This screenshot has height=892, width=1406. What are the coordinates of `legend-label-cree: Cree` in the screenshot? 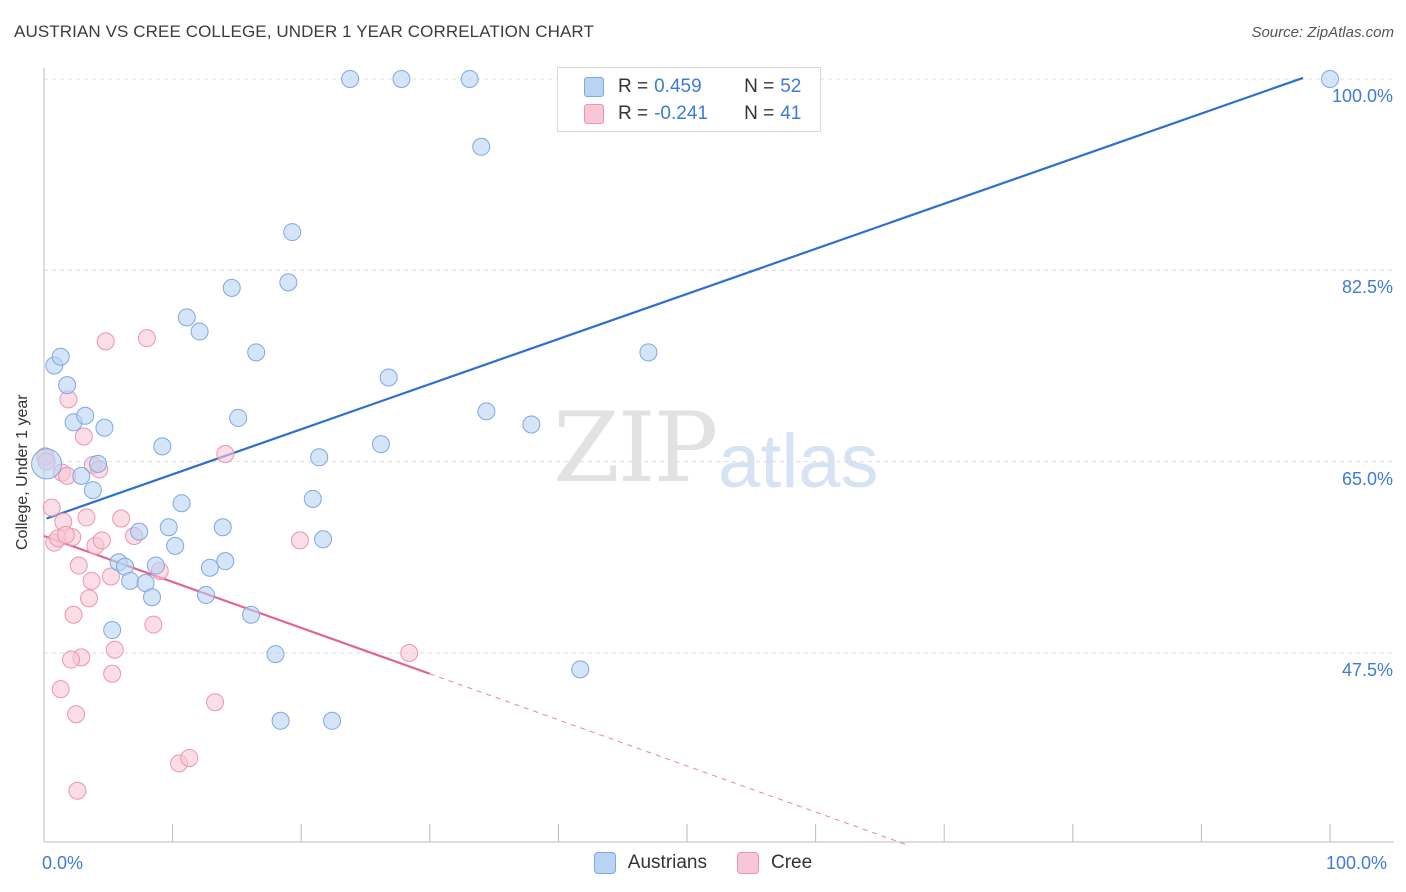 It's located at (792, 862).